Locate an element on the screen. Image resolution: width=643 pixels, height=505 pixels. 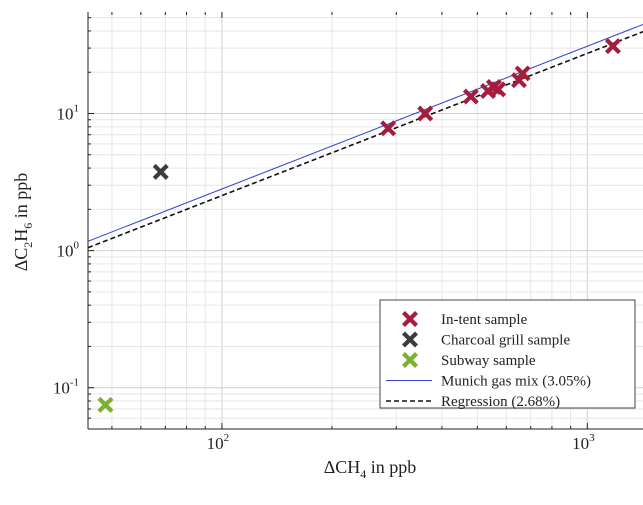
legend-box is located at coordinates (507, 354).